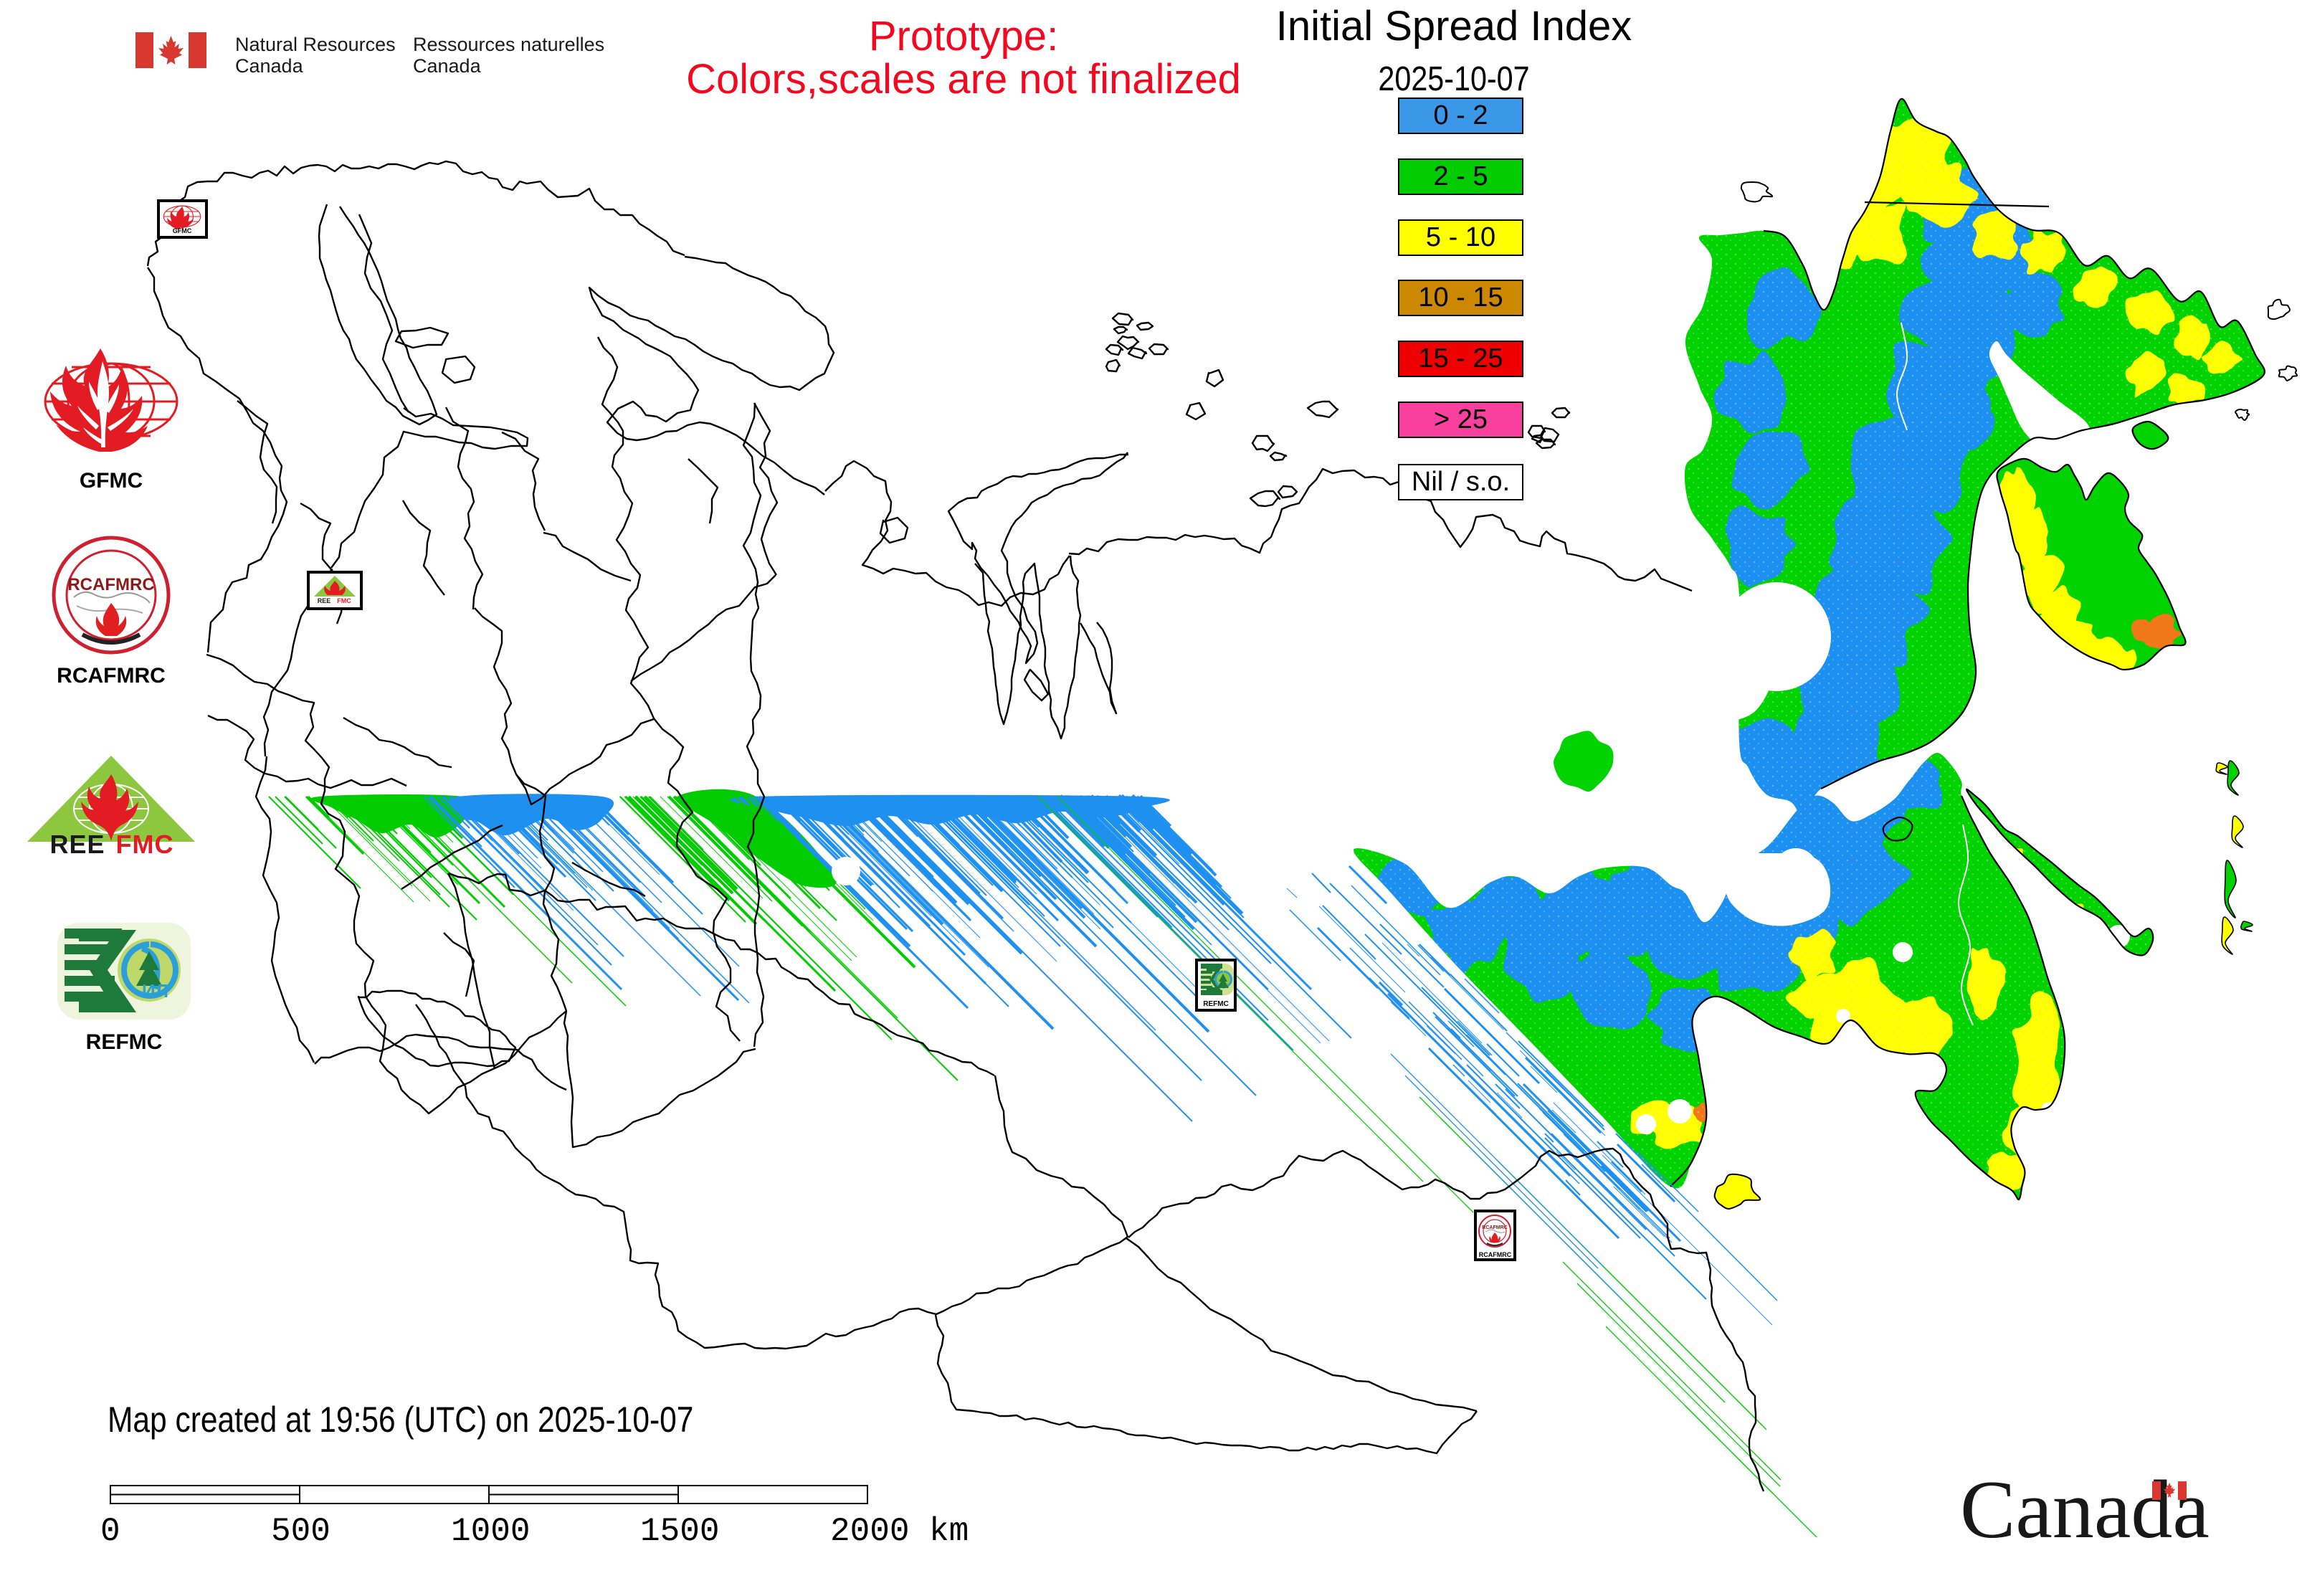  Describe the element at coordinates (155, 991) in the screenshot. I see `svg-text: ИЛ` at that location.